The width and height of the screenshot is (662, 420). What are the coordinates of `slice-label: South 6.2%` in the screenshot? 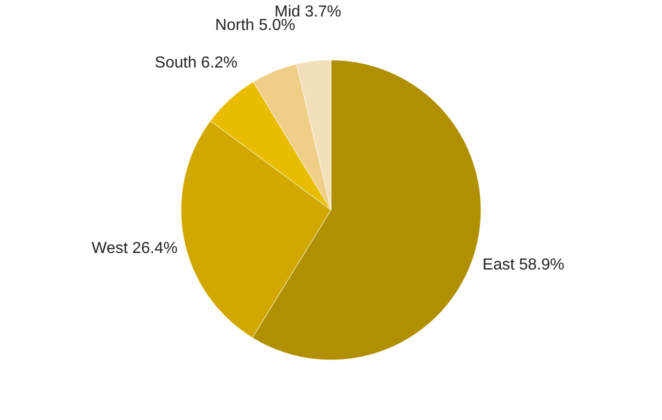 It's located at (196, 63).